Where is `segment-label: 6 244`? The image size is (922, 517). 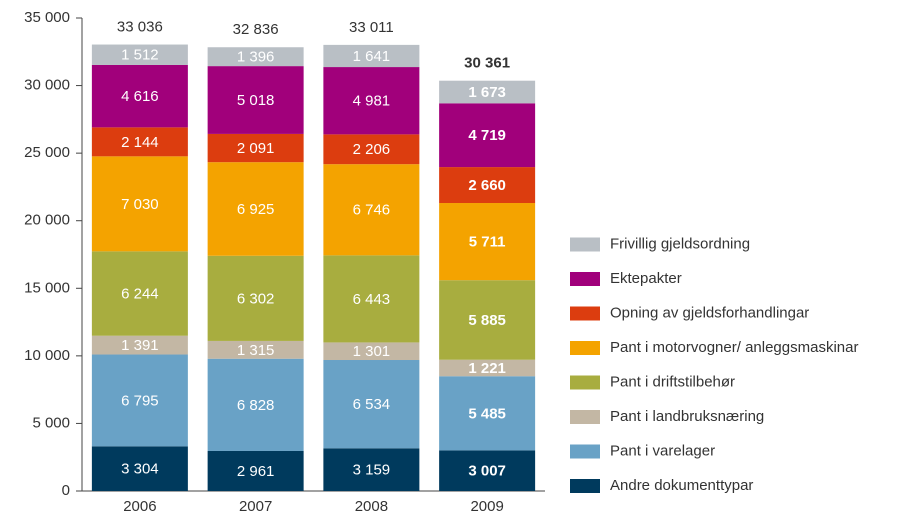
segment-label: 6 244 is located at coordinates (140, 293).